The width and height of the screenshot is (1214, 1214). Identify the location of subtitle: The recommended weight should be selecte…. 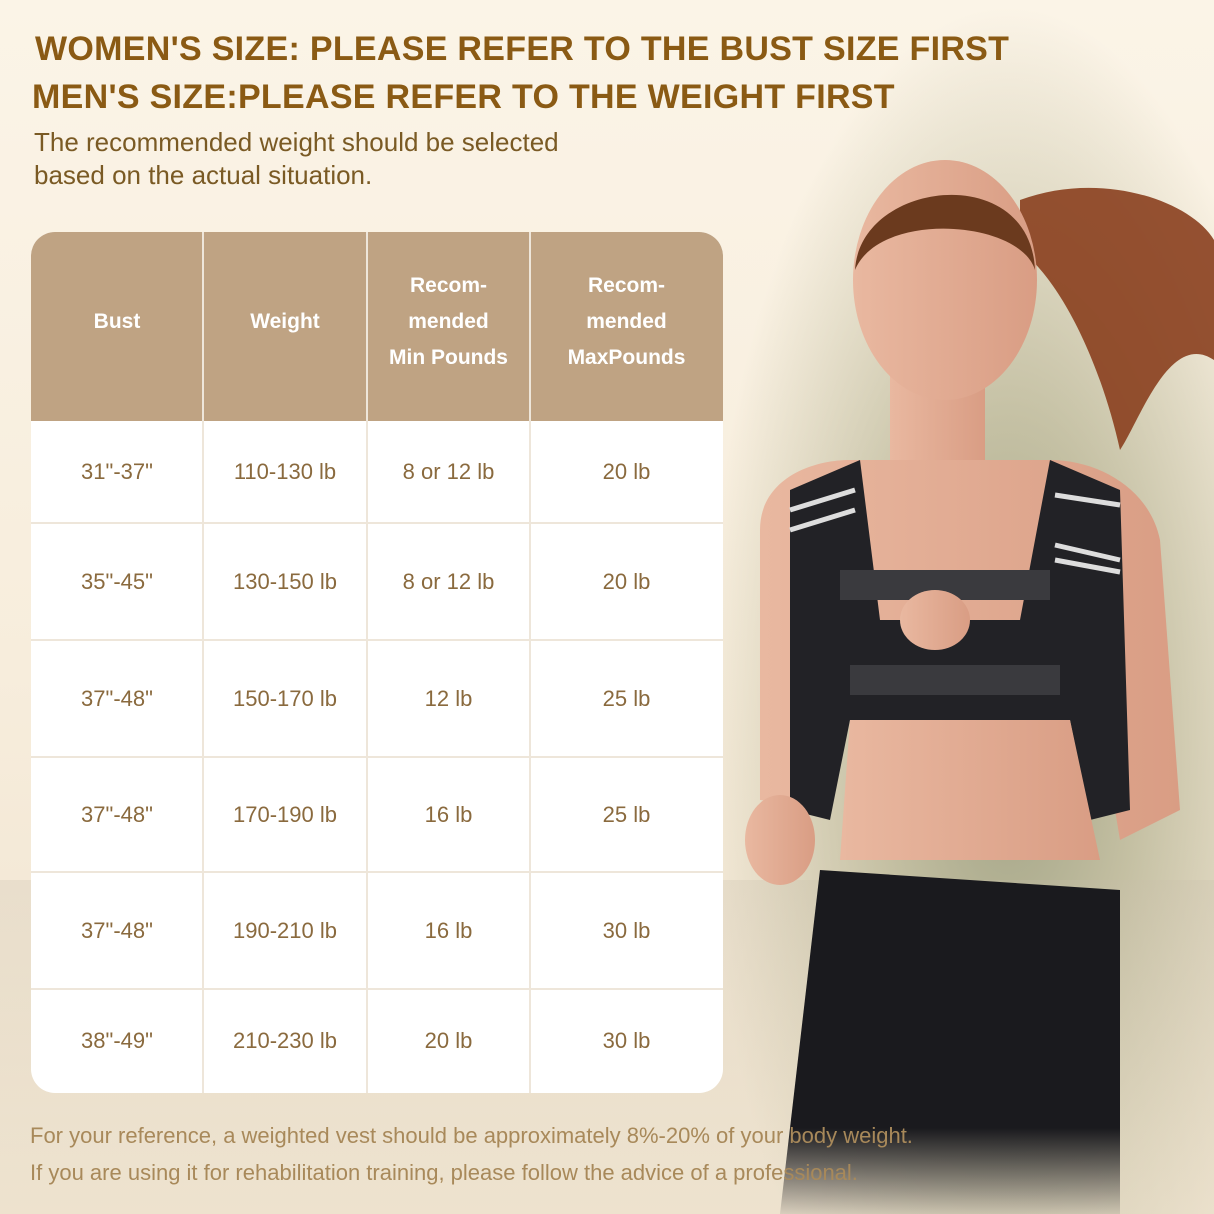
(296, 159).